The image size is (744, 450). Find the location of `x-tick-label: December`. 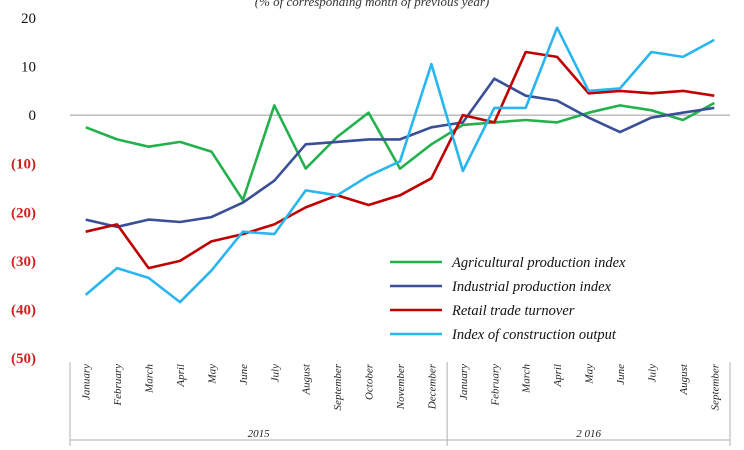

x-tick-label: December is located at coordinates (432, 386).